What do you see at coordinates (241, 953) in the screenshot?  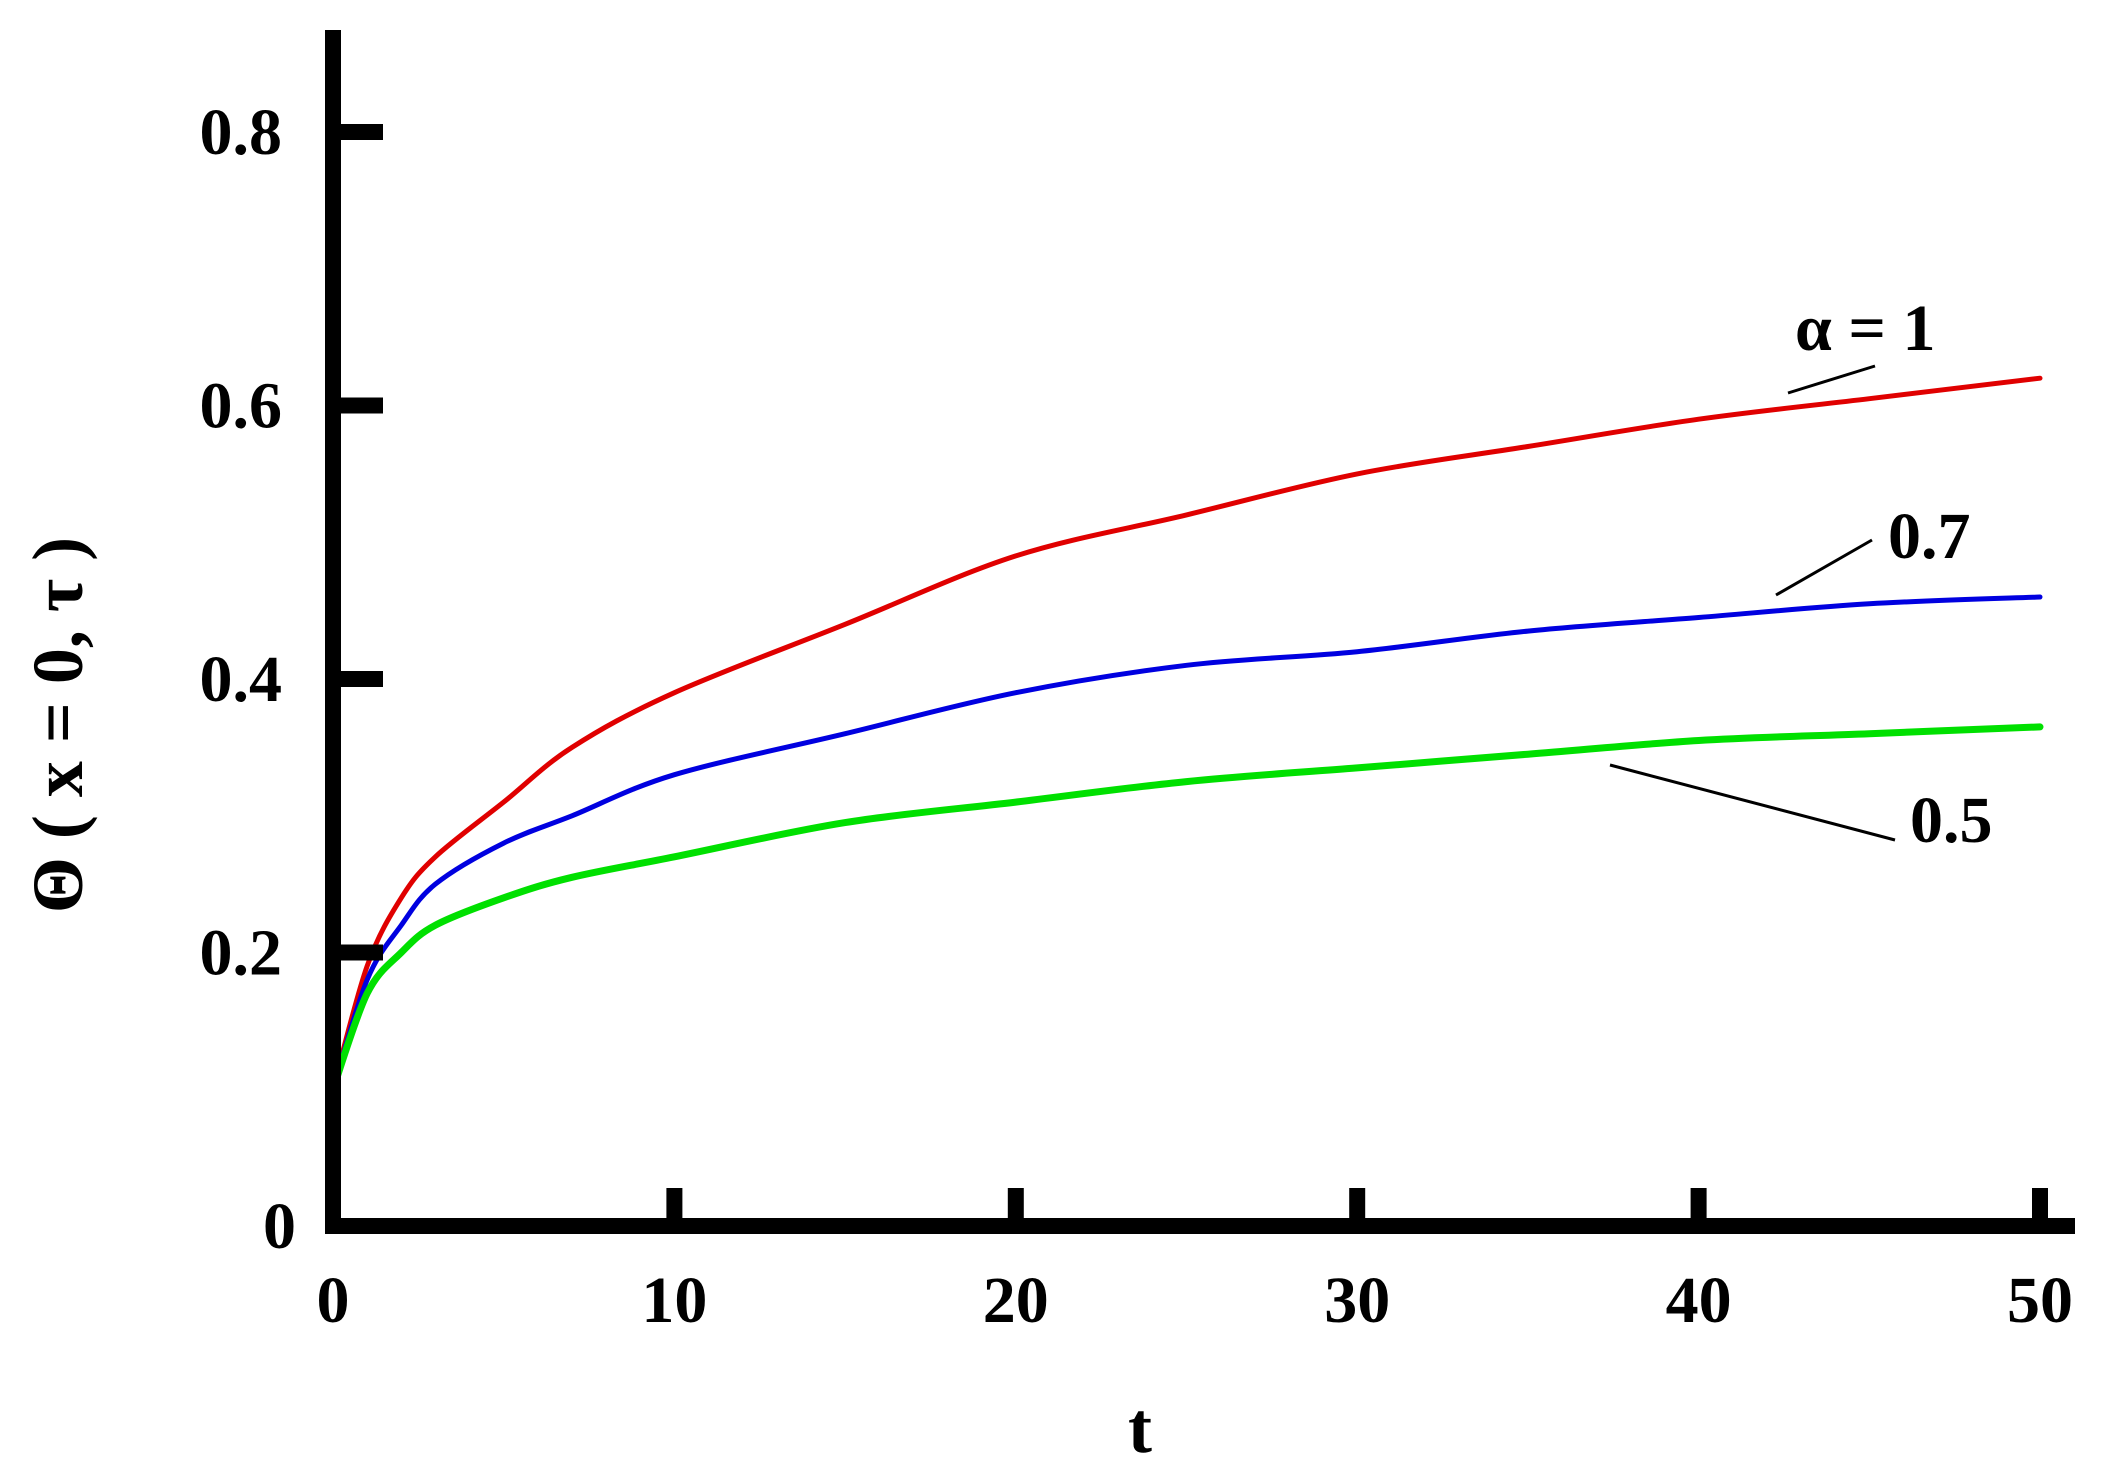 I see `y-tick-label-1: 0.2` at bounding box center [241, 953].